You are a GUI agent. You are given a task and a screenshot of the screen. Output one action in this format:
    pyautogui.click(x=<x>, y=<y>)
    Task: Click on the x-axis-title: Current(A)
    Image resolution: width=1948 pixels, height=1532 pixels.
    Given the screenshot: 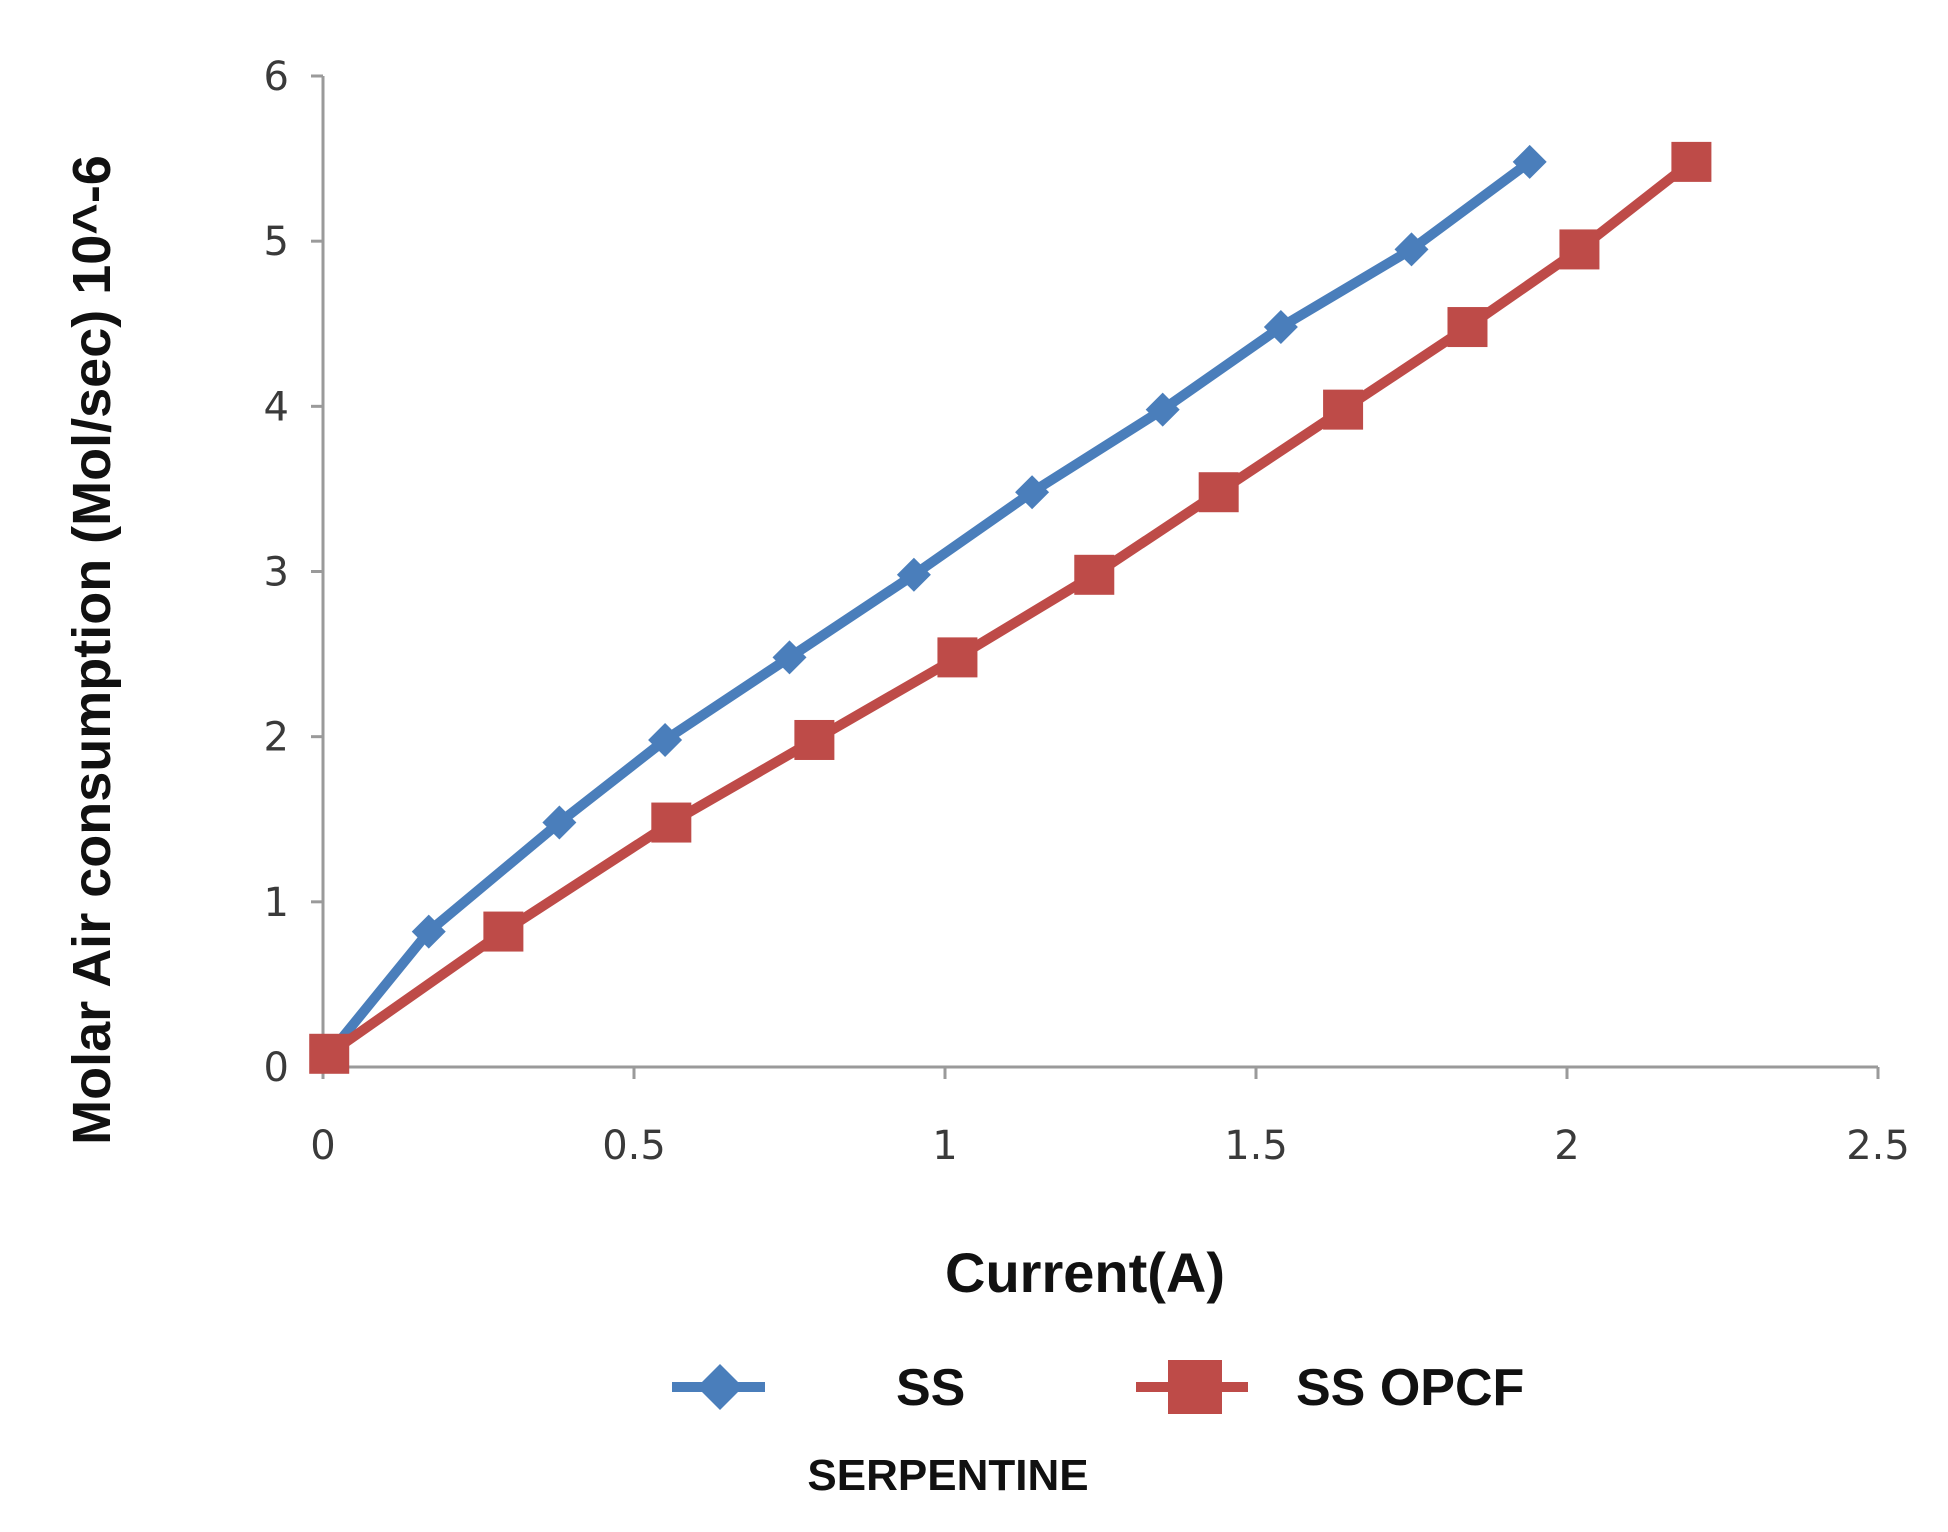 What is the action you would take?
    pyautogui.click(x=1085, y=1272)
    